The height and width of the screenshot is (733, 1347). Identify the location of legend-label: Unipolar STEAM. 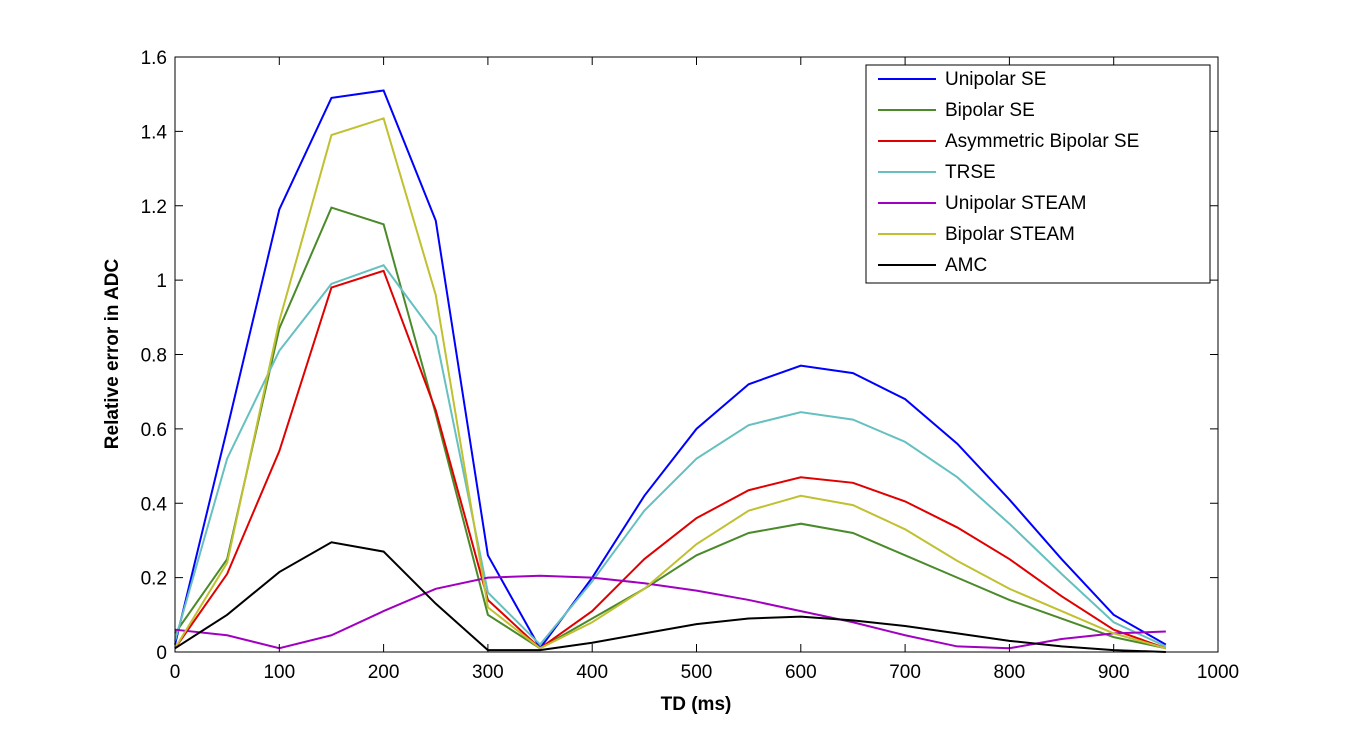
(1016, 203).